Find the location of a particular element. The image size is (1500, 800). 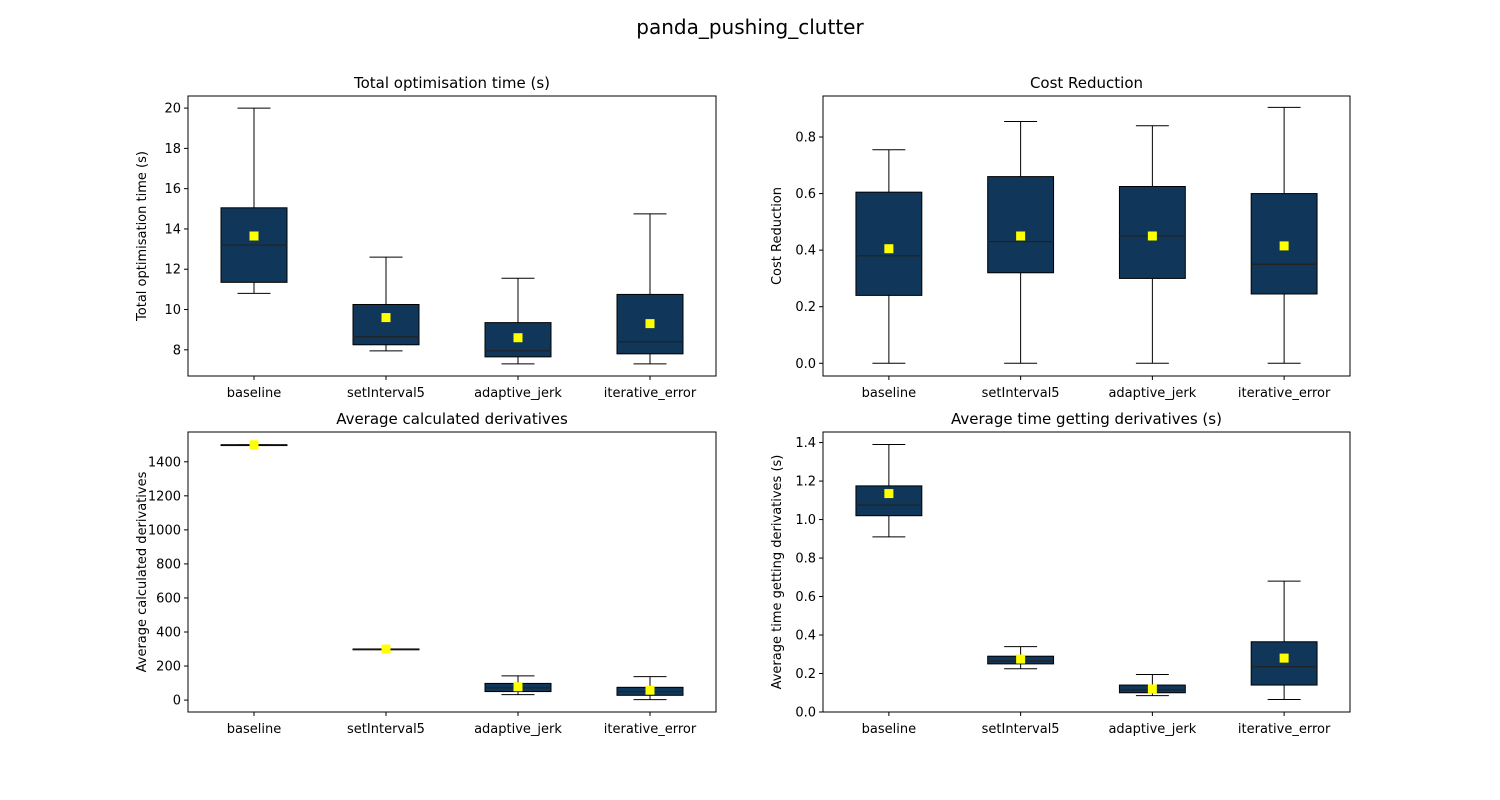

y-tick-label: 14 is located at coordinates (172, 229).